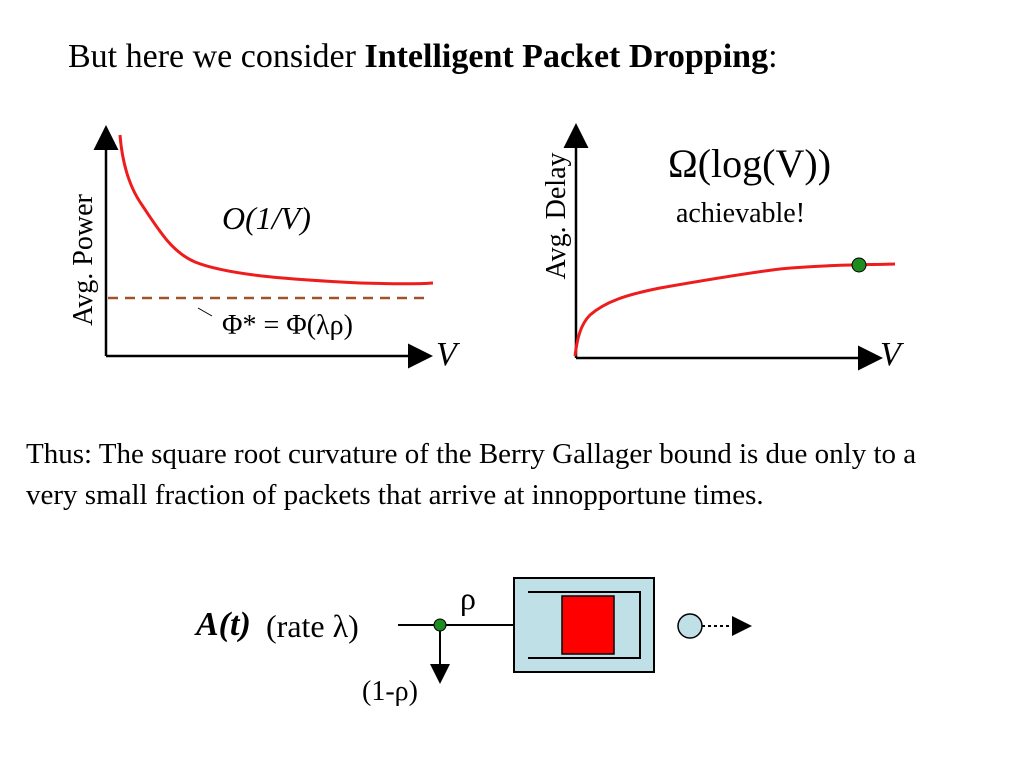 Image resolution: width=1024 pixels, height=768 pixels. Describe the element at coordinates (734, 309) in the screenshot. I see `right-delay-curve` at that location.